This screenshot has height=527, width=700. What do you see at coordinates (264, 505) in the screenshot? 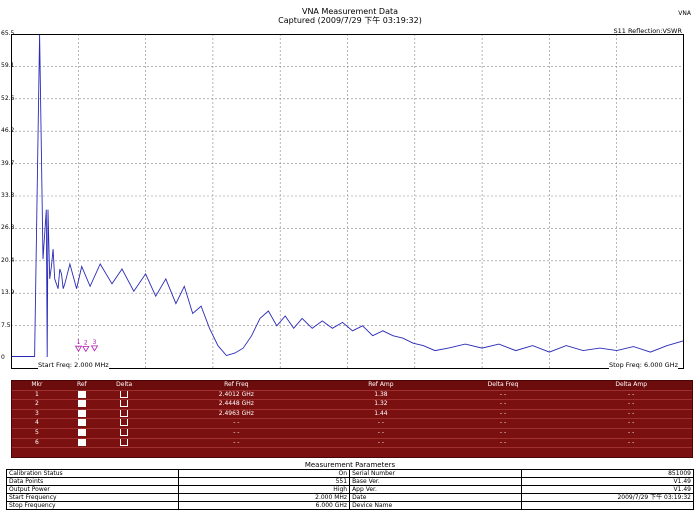
I see `param-value: 6.000 GHz` at bounding box center [264, 505].